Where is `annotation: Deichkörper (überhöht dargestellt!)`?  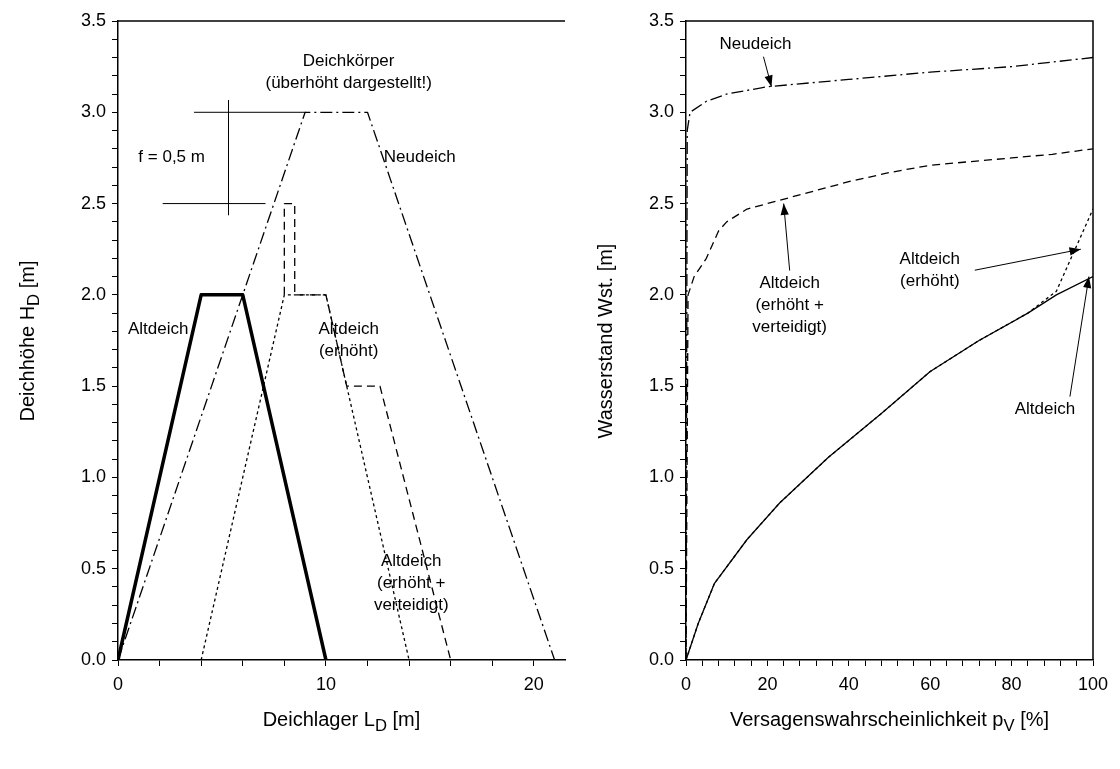 annotation: Deichkörper (überhöht dargestellt!) is located at coordinates (348, 71).